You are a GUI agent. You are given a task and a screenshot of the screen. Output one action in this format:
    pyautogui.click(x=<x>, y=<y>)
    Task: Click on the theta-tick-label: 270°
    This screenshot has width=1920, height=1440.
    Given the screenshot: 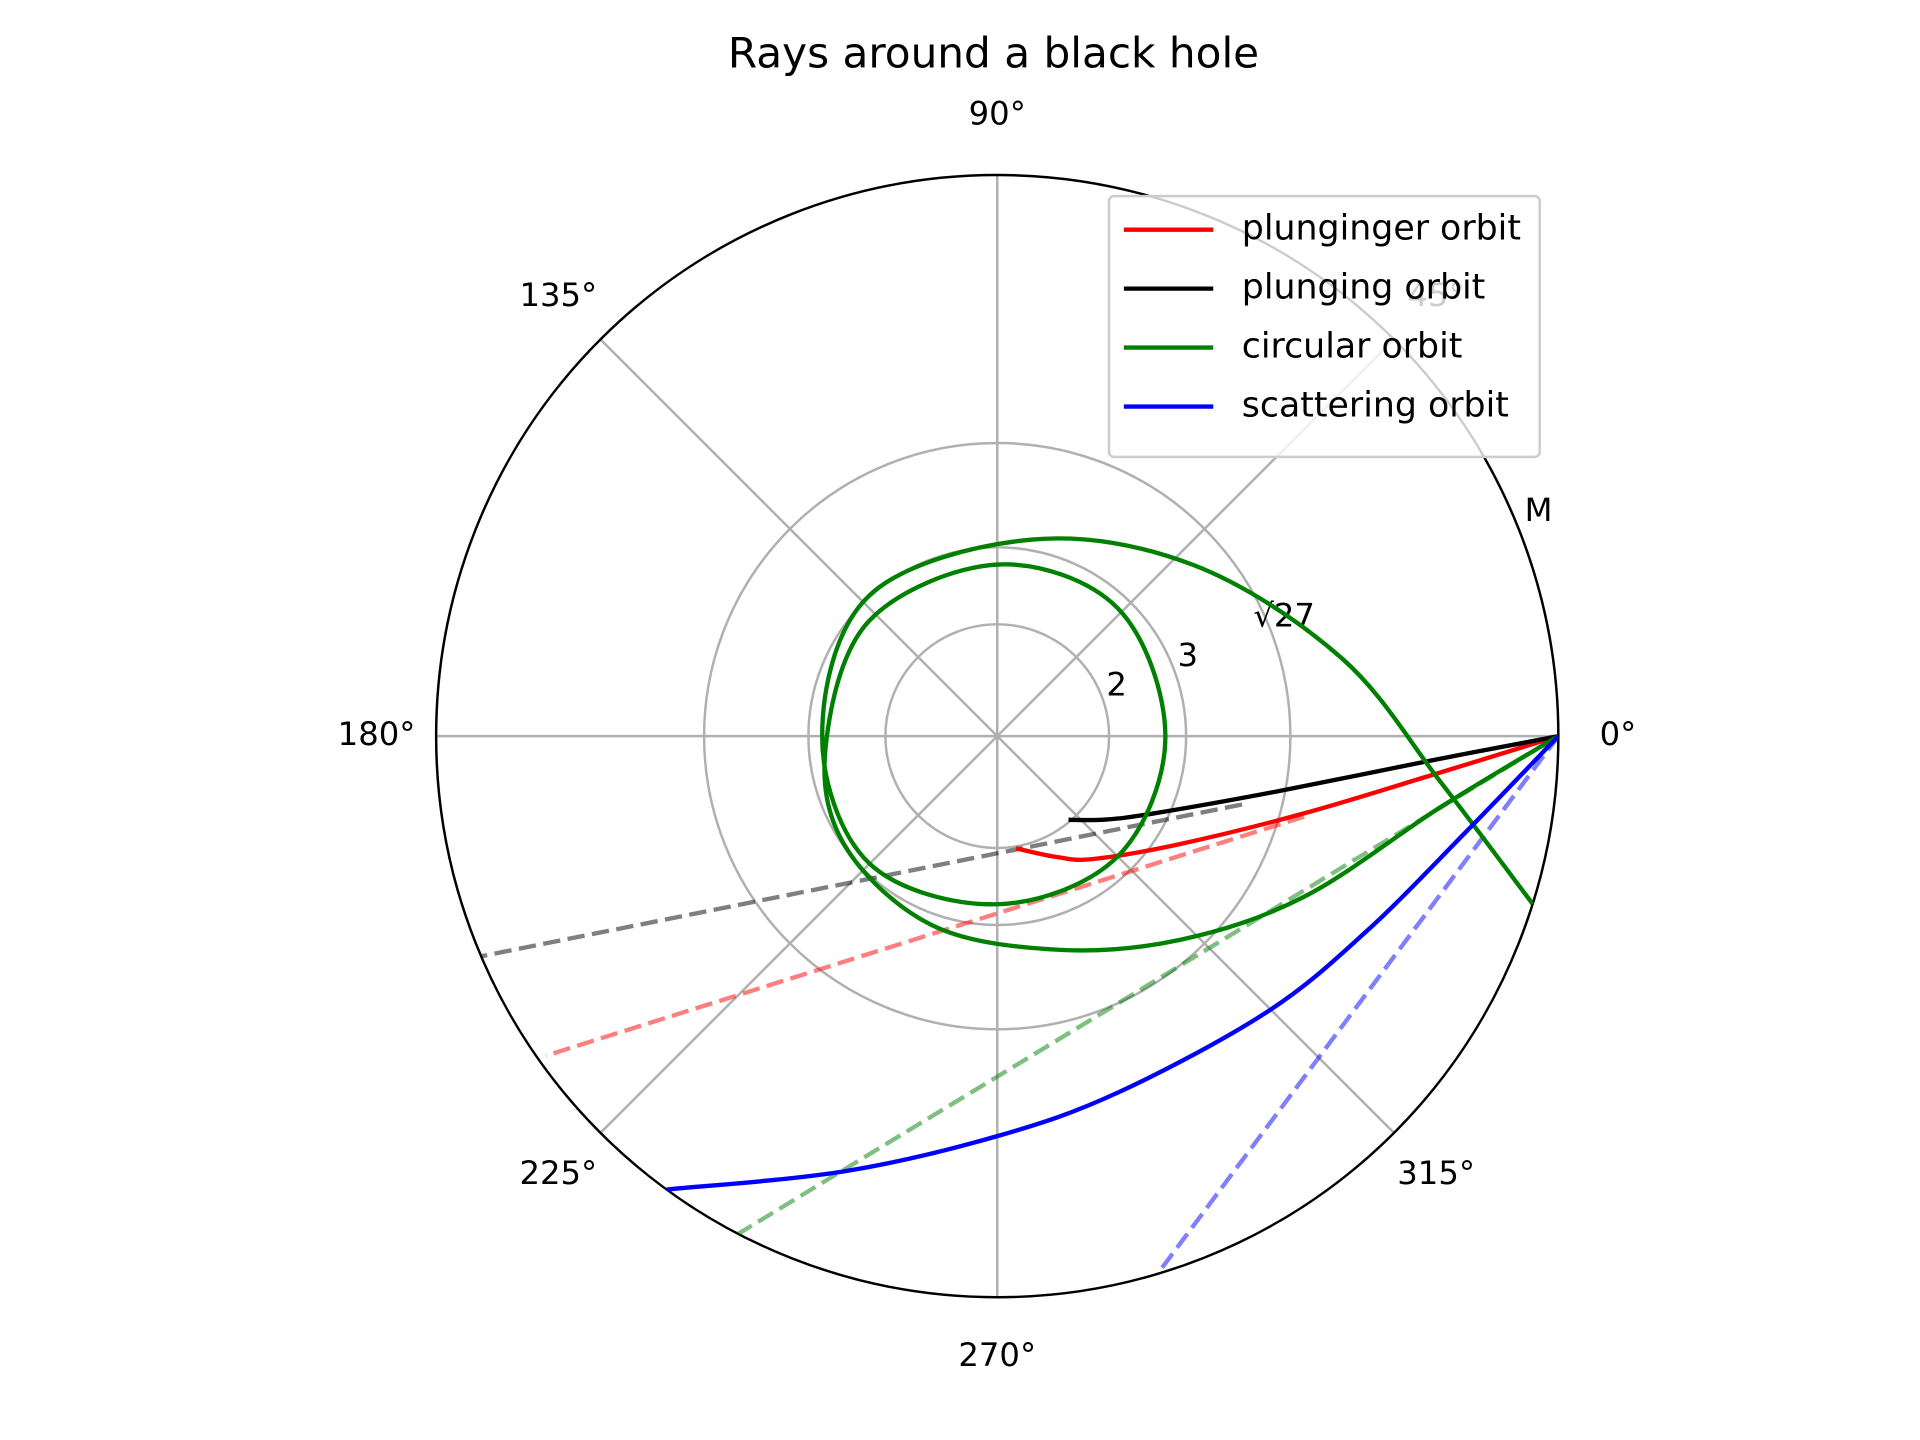 What is the action you would take?
    pyautogui.click(x=997, y=1355)
    